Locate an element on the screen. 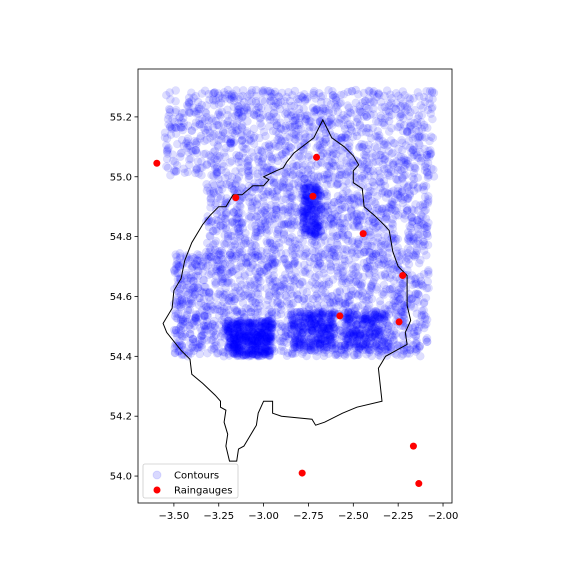  raingauge-point is located at coordinates (302, 473).